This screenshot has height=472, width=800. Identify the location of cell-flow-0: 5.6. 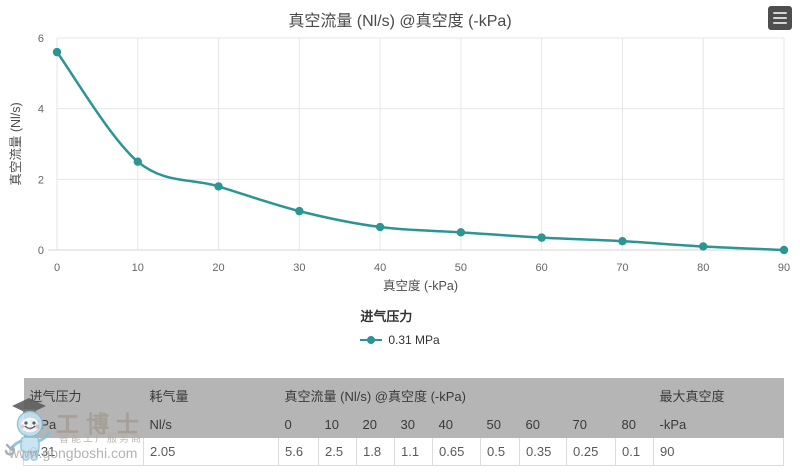
(298, 452).